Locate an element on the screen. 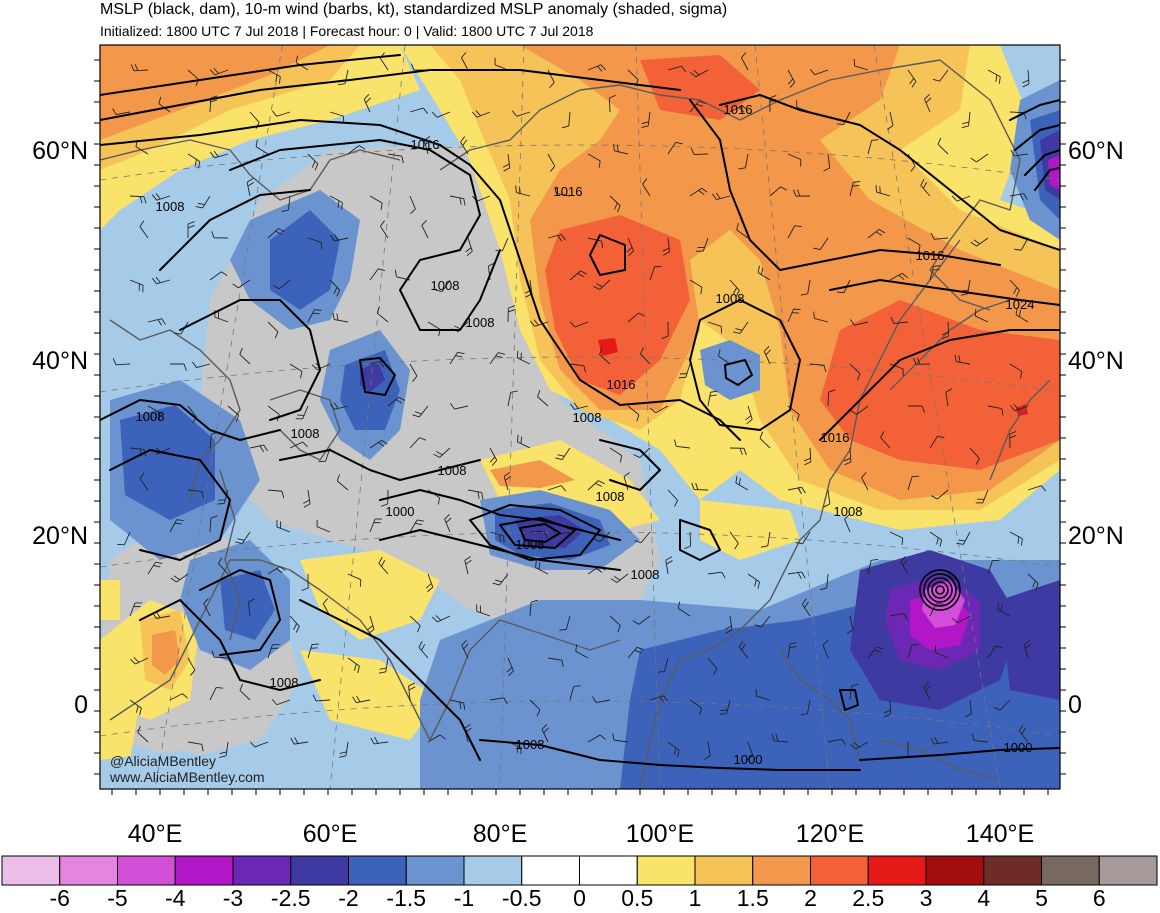 The width and height of the screenshot is (1160, 913). credit-website: www.AliciaMBentley.com is located at coordinates (187, 777).